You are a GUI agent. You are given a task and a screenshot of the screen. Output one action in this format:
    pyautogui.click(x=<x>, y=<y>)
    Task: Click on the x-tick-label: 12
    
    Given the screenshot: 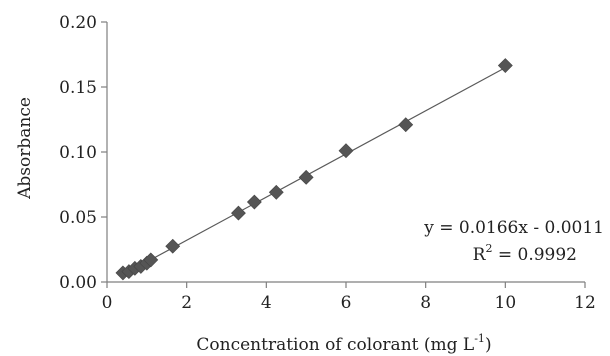 What is the action you would take?
    pyautogui.click(x=585, y=303)
    